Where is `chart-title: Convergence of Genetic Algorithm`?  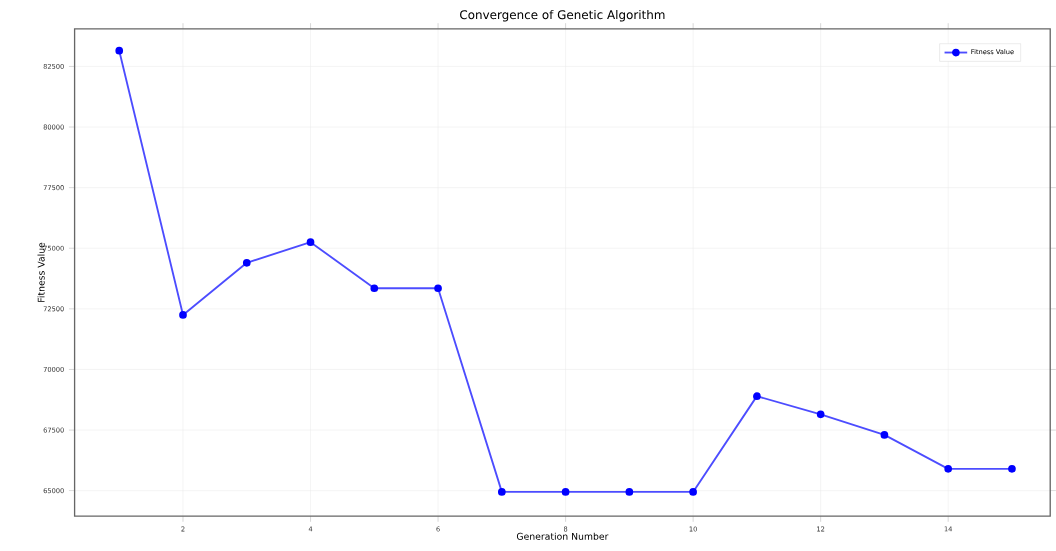 chart-title: Convergence of Genetic Algorithm is located at coordinates (562, 15).